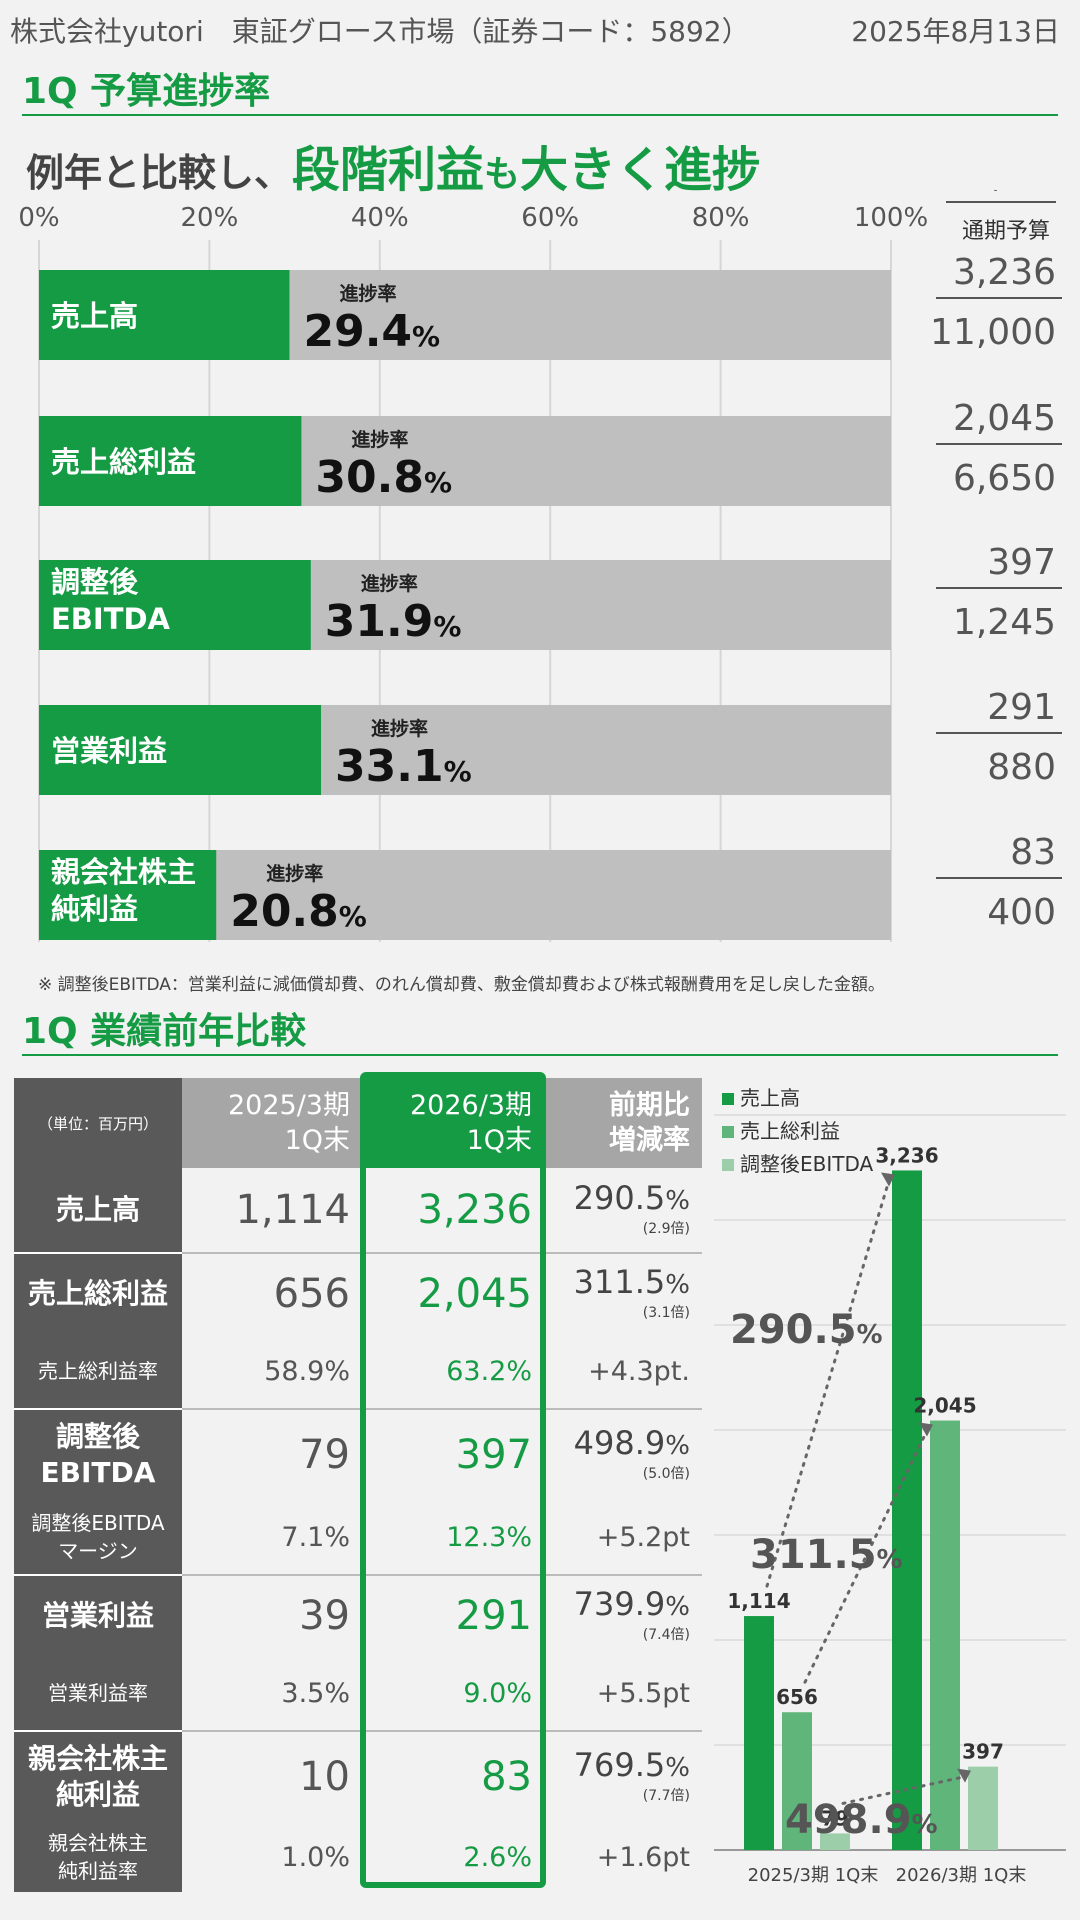  I want to click on budget-value: 400, so click(1021, 912).